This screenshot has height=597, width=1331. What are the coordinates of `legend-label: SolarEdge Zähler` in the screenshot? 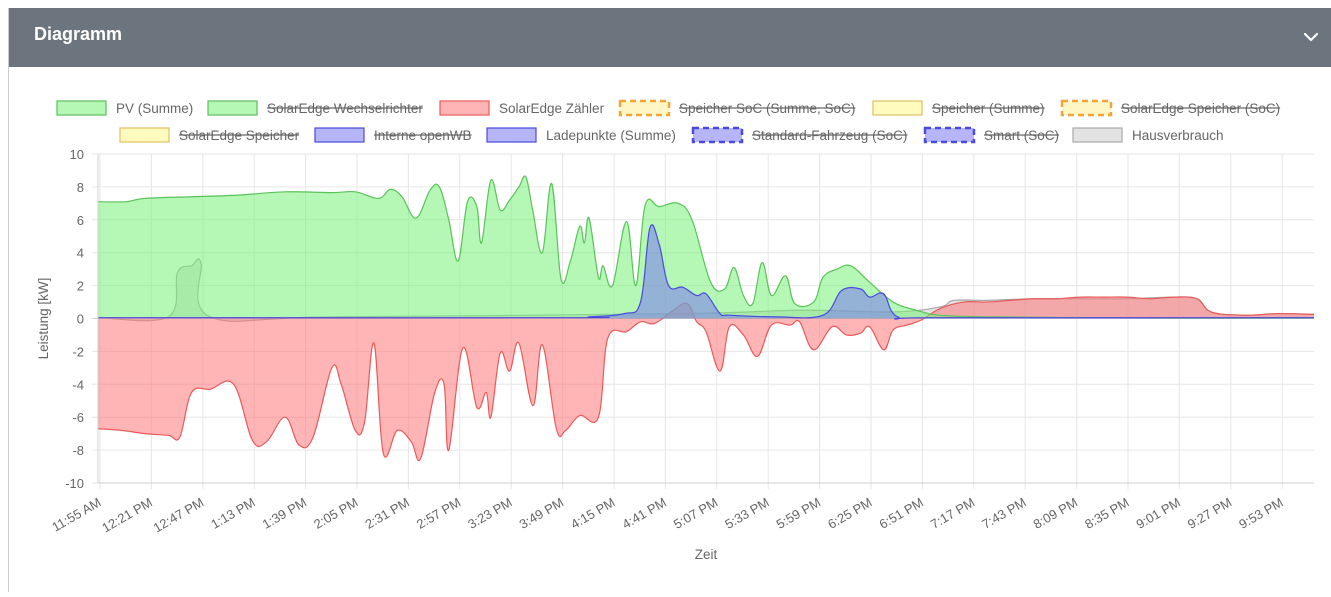 It's located at (552, 108).